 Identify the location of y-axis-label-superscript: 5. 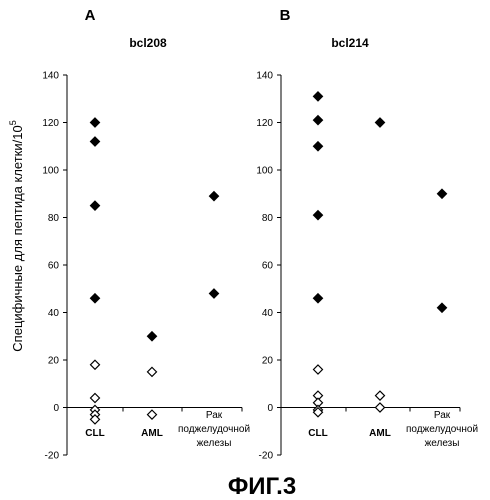
(13, 122).